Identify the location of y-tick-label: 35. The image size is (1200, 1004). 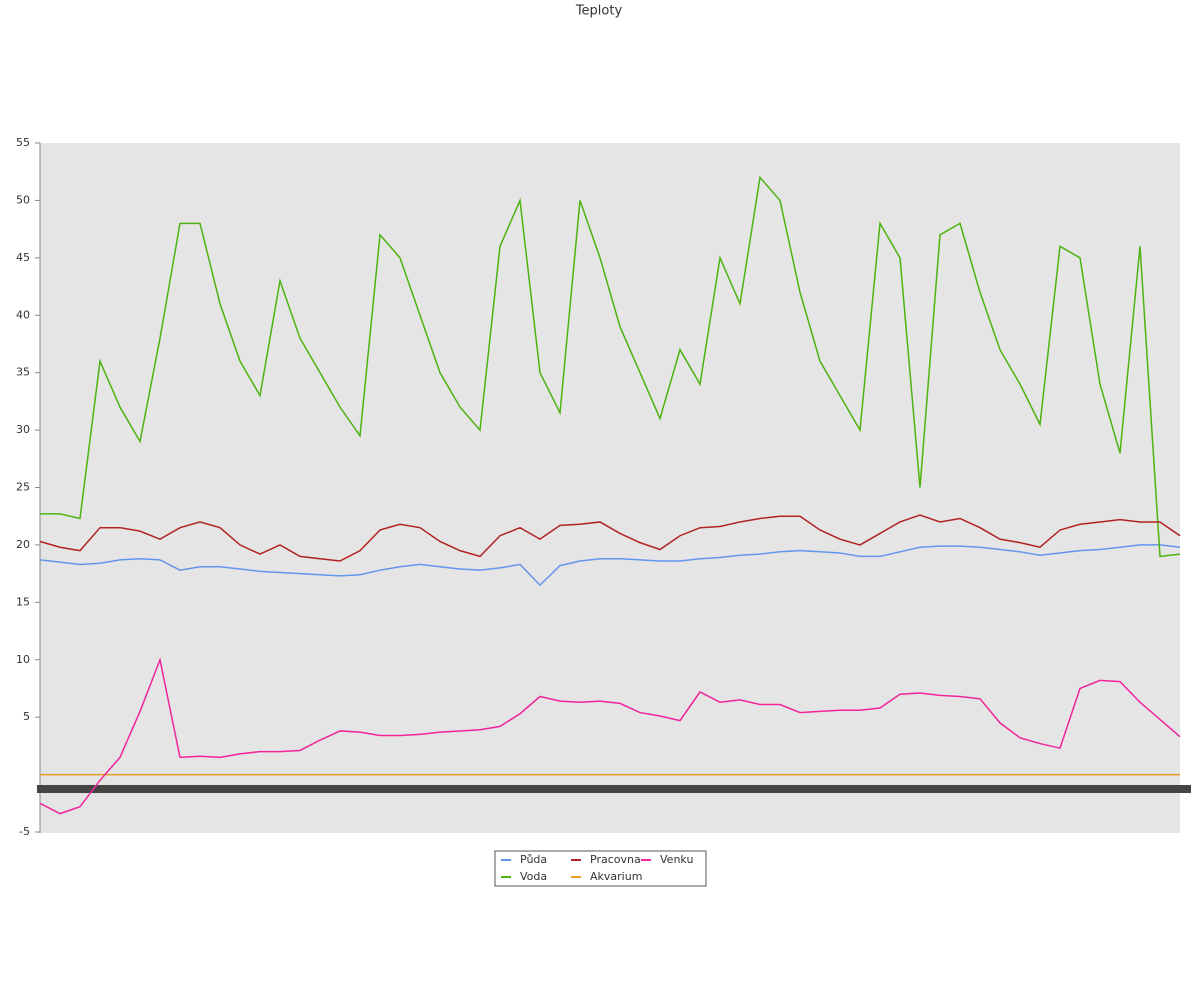
(23, 372).